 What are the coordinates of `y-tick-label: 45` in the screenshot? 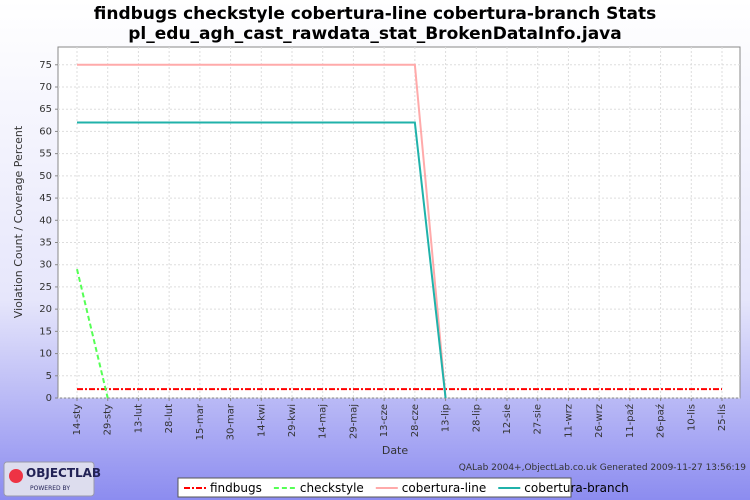 It's located at (45, 198).